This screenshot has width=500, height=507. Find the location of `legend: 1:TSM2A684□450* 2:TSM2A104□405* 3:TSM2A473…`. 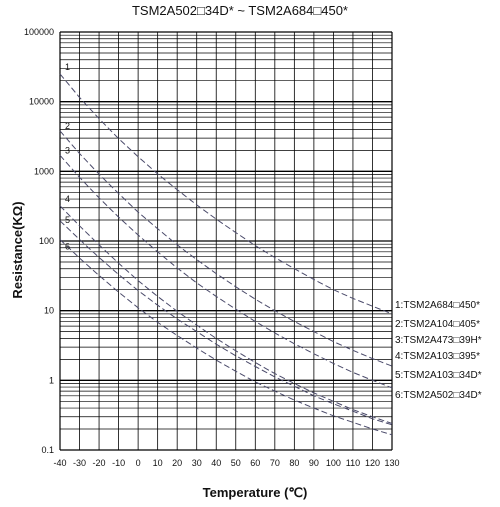

legend: 1:TSM2A684□450* 2:TSM2A104□405* 3:TSM2A473… is located at coordinates (438, 350).